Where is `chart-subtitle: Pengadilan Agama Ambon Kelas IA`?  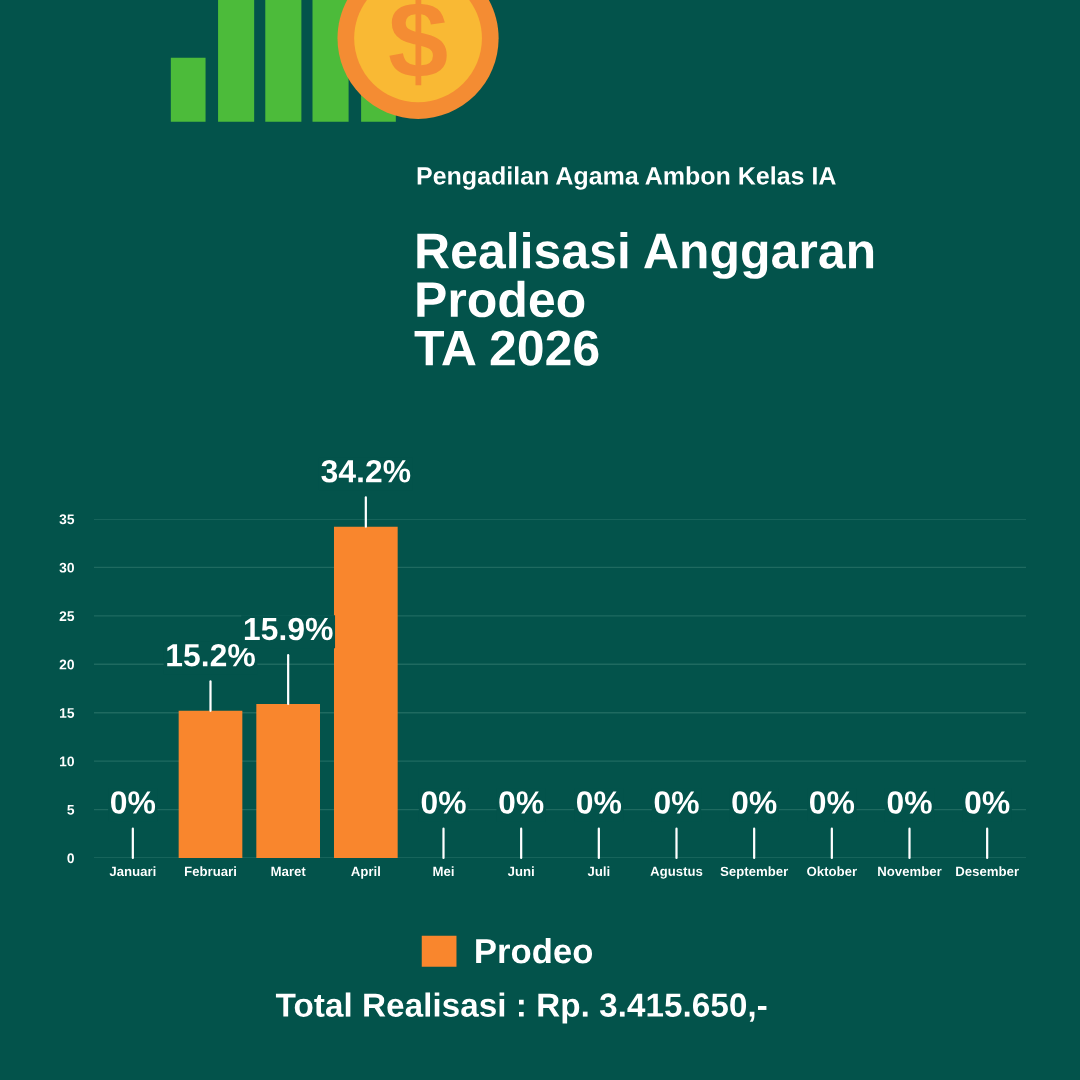
chart-subtitle: Pengadilan Agama Ambon Kelas IA is located at coordinates (626, 178).